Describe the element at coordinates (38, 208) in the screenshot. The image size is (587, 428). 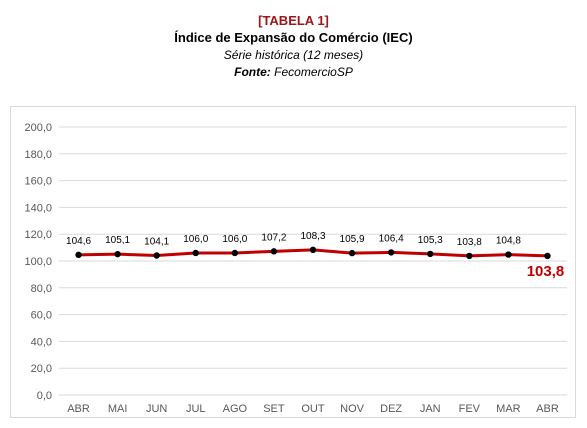
I see `y-tick-label: 140,0` at that location.